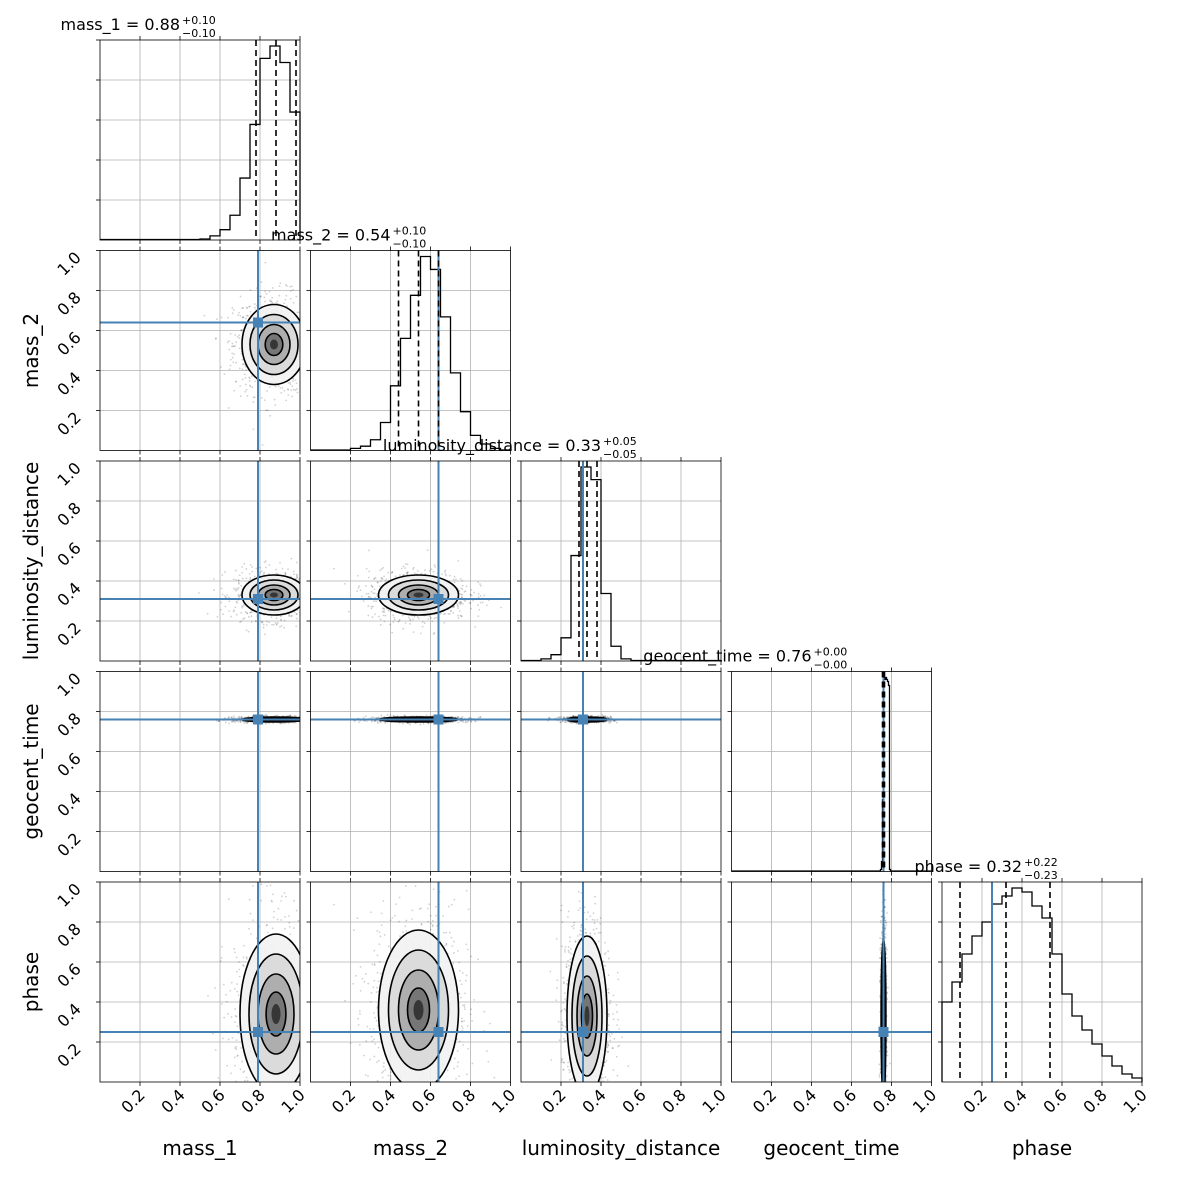 The image size is (1180, 1180). Describe the element at coordinates (492, 446) in the screenshot. I see `title-luminosity_distance: luminosity_distance = 0.33` at that location.